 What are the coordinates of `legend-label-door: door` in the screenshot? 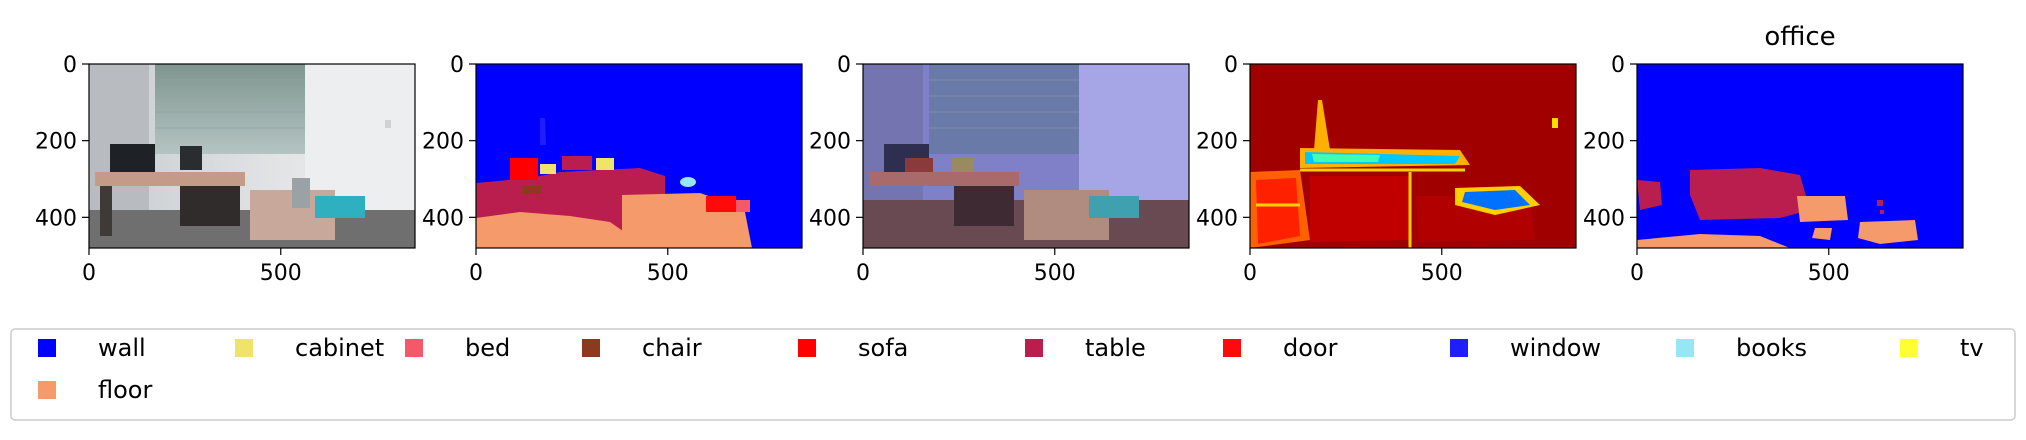 It's located at (1310, 348).